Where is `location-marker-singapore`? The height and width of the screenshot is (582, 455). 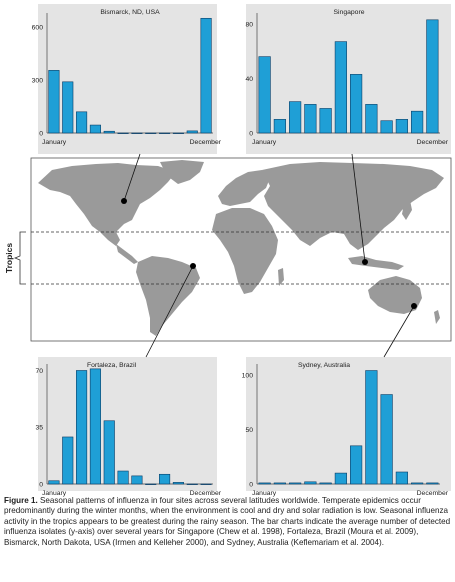
location-marker-singapore is located at coordinates (365, 262).